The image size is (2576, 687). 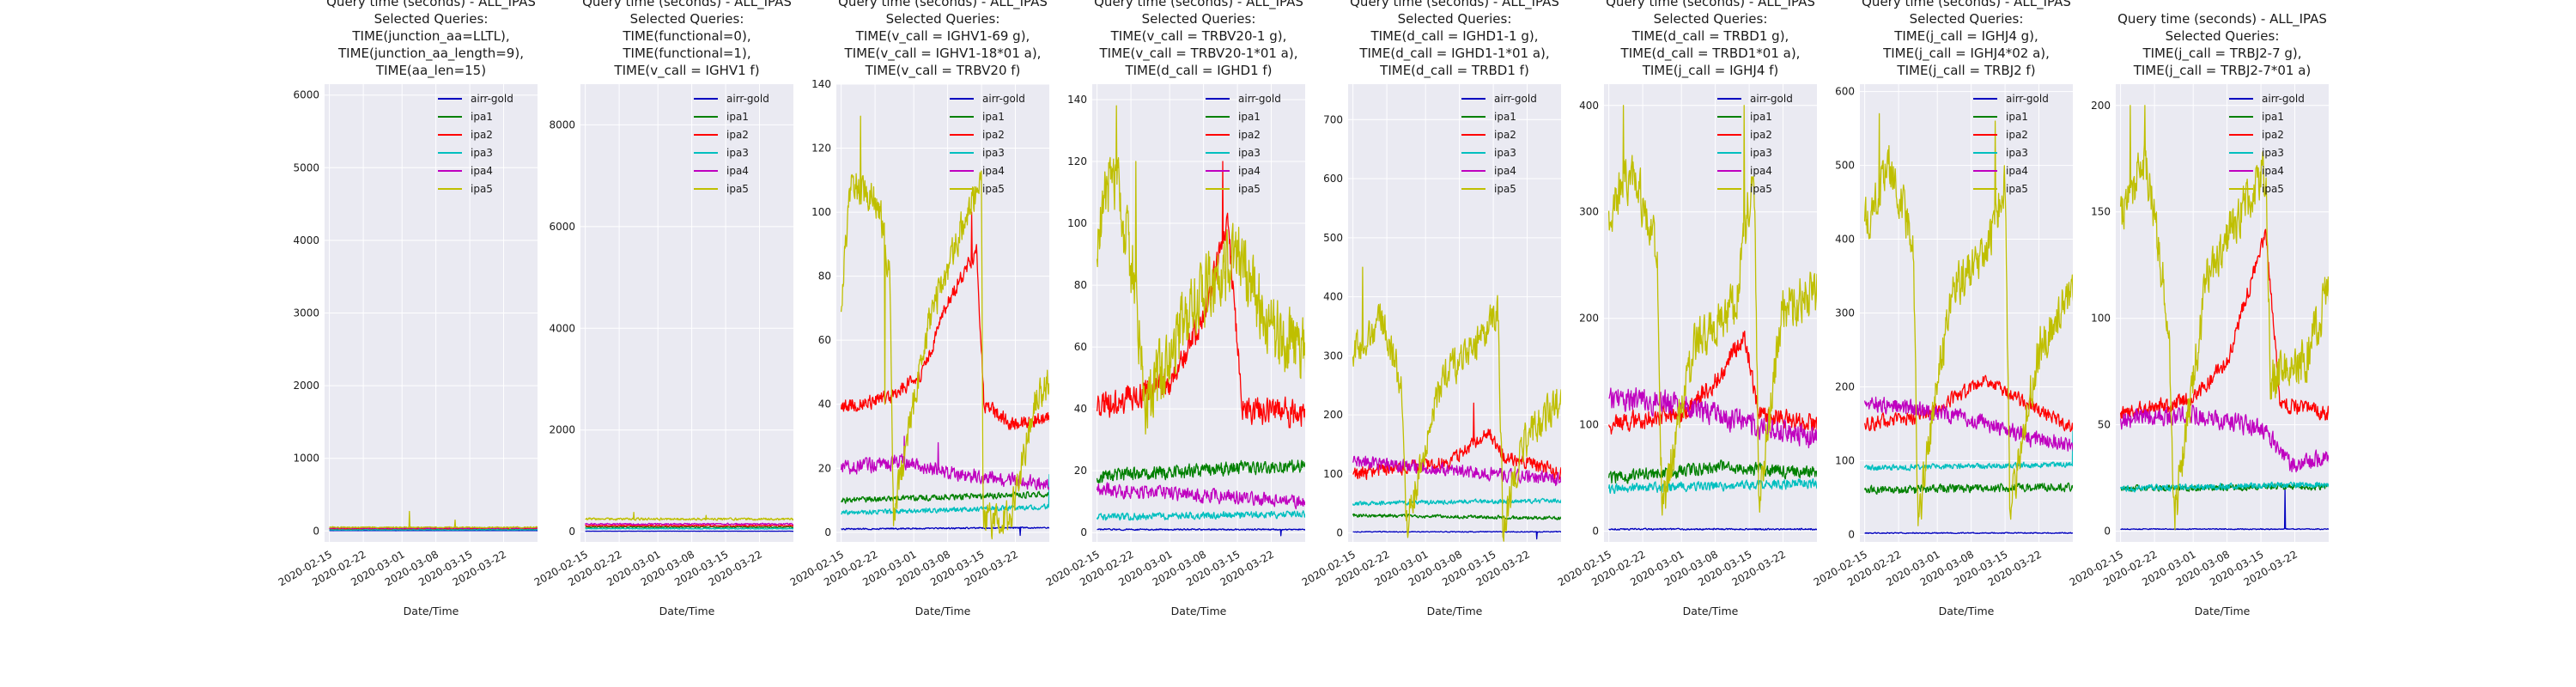 I want to click on chart-title-line: TIME(j_call = TRBJ2-7*01 a), so click(x=2222, y=71).